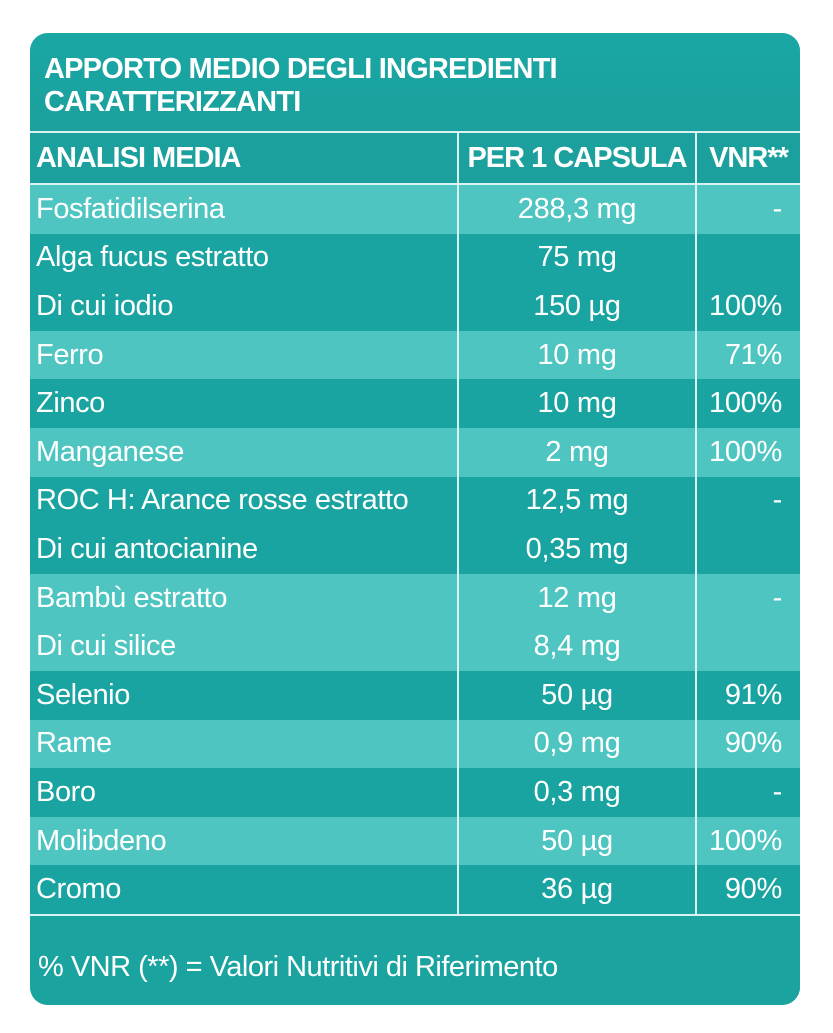 The width and height of the screenshot is (833, 1033). Describe the element at coordinates (576, 158) in the screenshot. I see `column-header-per-capsule: PER 1 CAPSULA` at that location.